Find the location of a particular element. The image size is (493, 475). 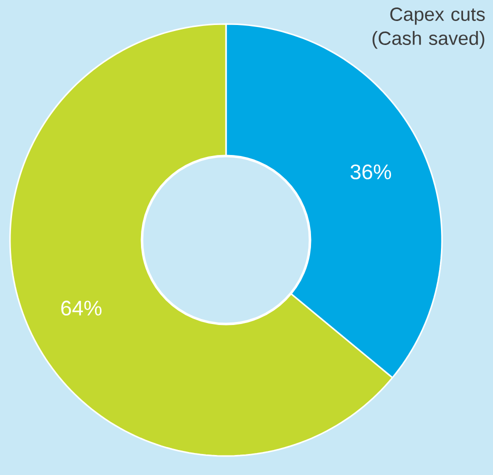

data-label: 36% is located at coordinates (371, 172).